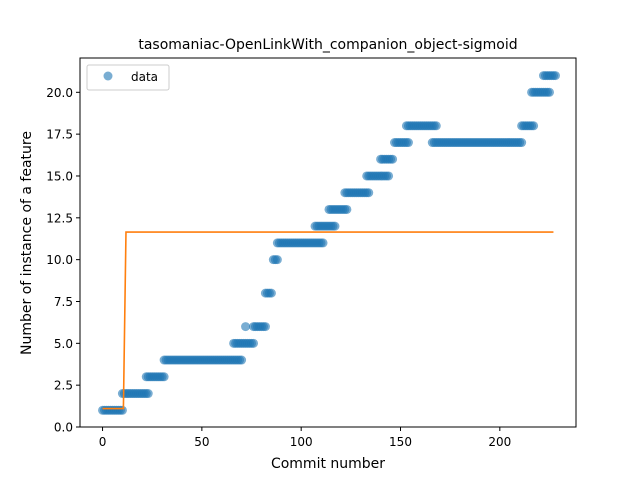 The image size is (640, 480). Describe the element at coordinates (103, 442) in the screenshot. I see `x-tick-label: 0` at that location.